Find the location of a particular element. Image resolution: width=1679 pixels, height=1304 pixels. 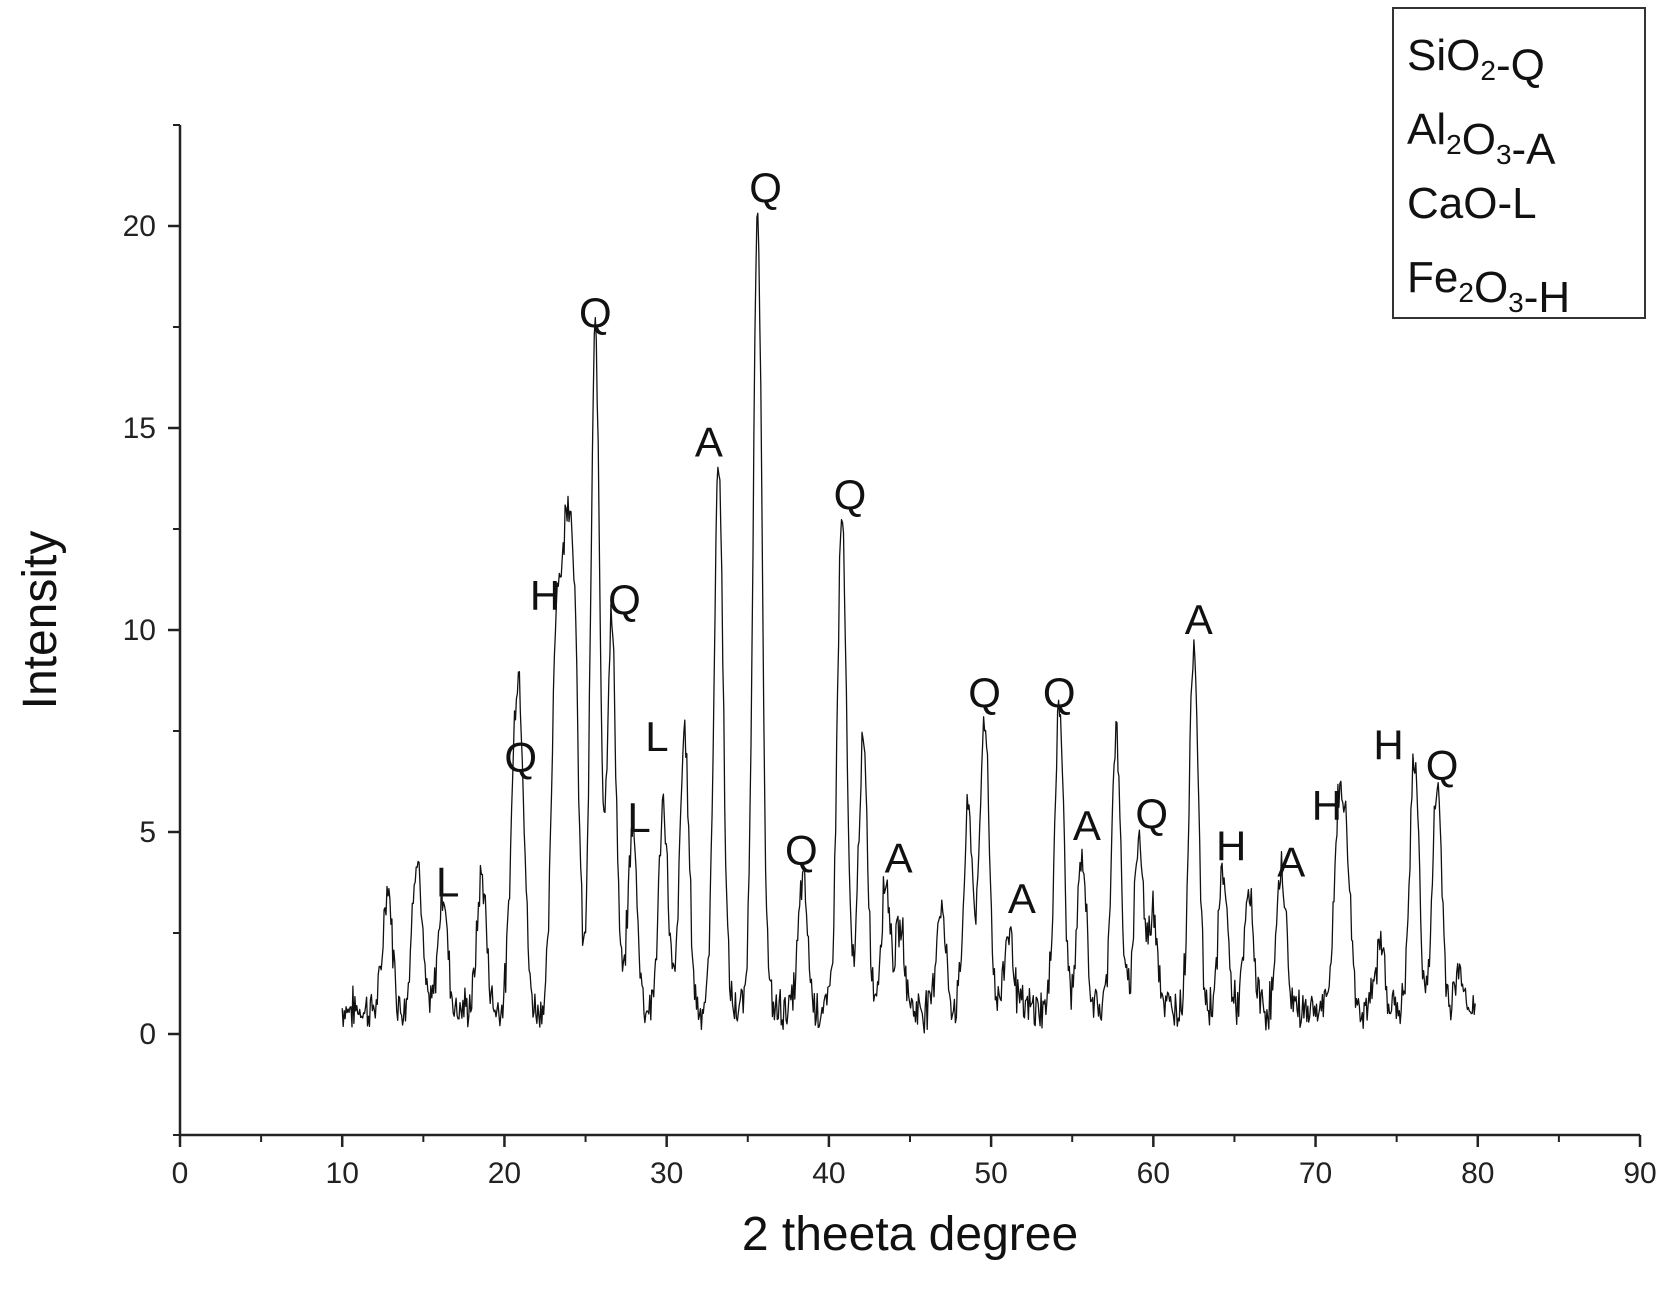

y-tick-label: 5 is located at coordinates (147, 832).